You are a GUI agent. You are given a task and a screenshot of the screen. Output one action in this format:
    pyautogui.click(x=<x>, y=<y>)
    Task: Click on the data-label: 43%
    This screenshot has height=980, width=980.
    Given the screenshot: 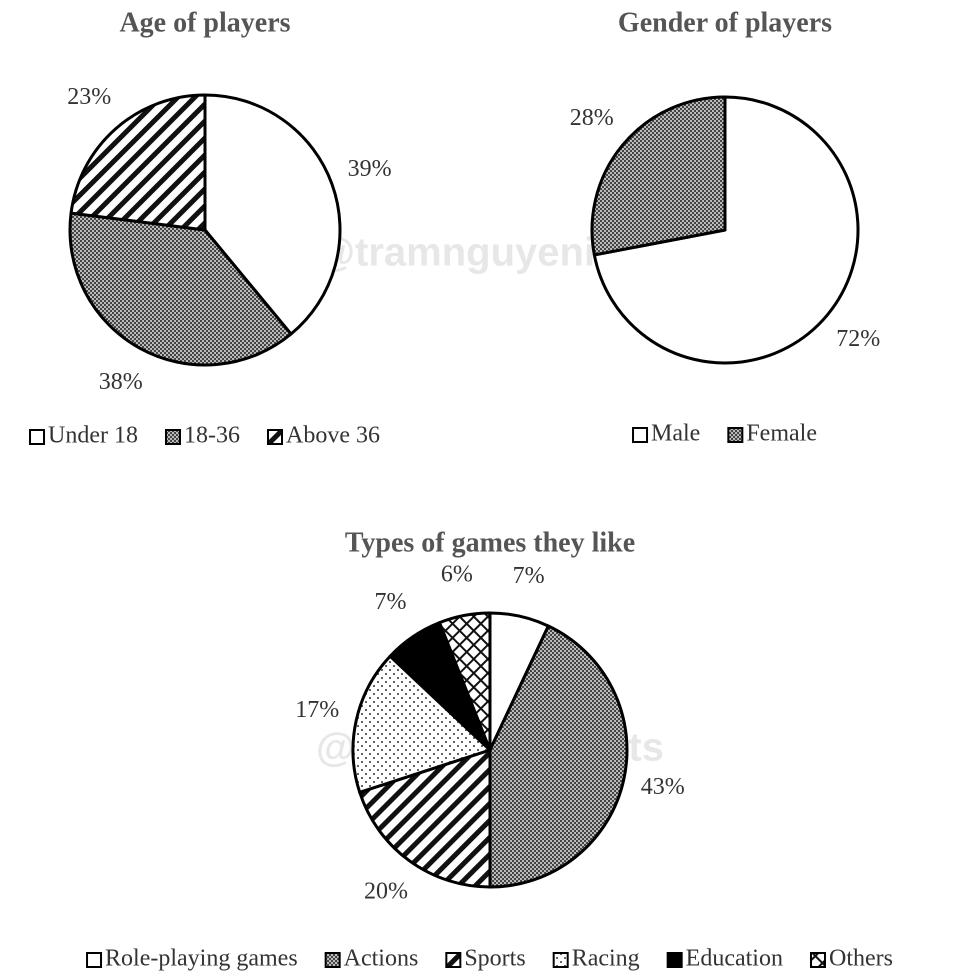 What is the action you would take?
    pyautogui.click(x=663, y=787)
    